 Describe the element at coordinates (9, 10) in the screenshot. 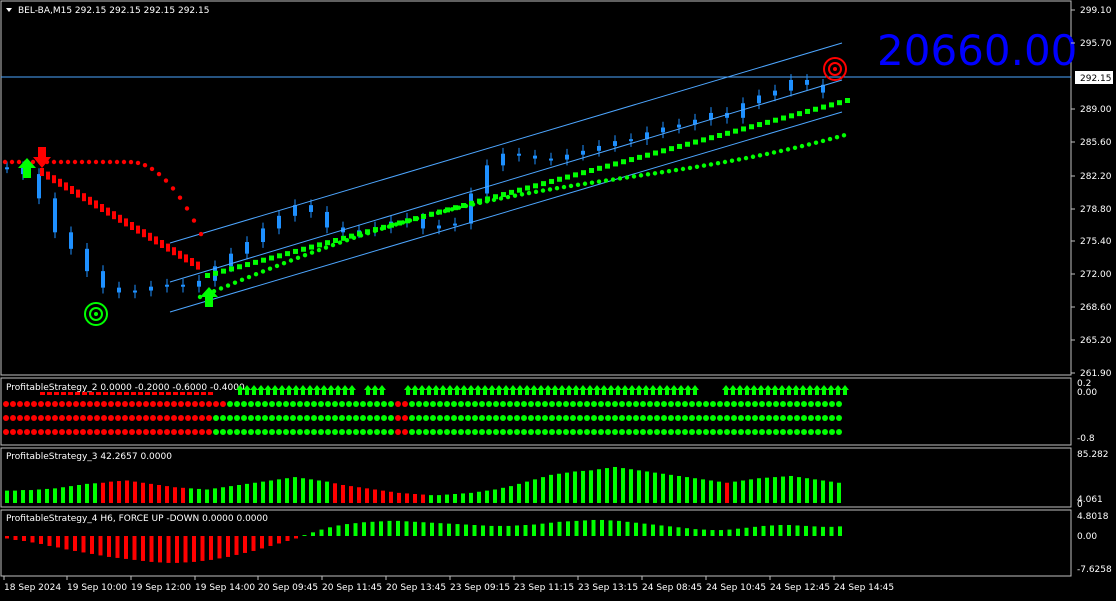

I see `dropdown-triangle-icon` at that location.